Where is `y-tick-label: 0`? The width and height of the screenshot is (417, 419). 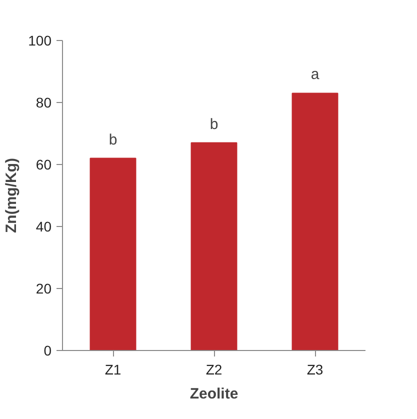
y-tick-label: 0 is located at coordinates (48, 350).